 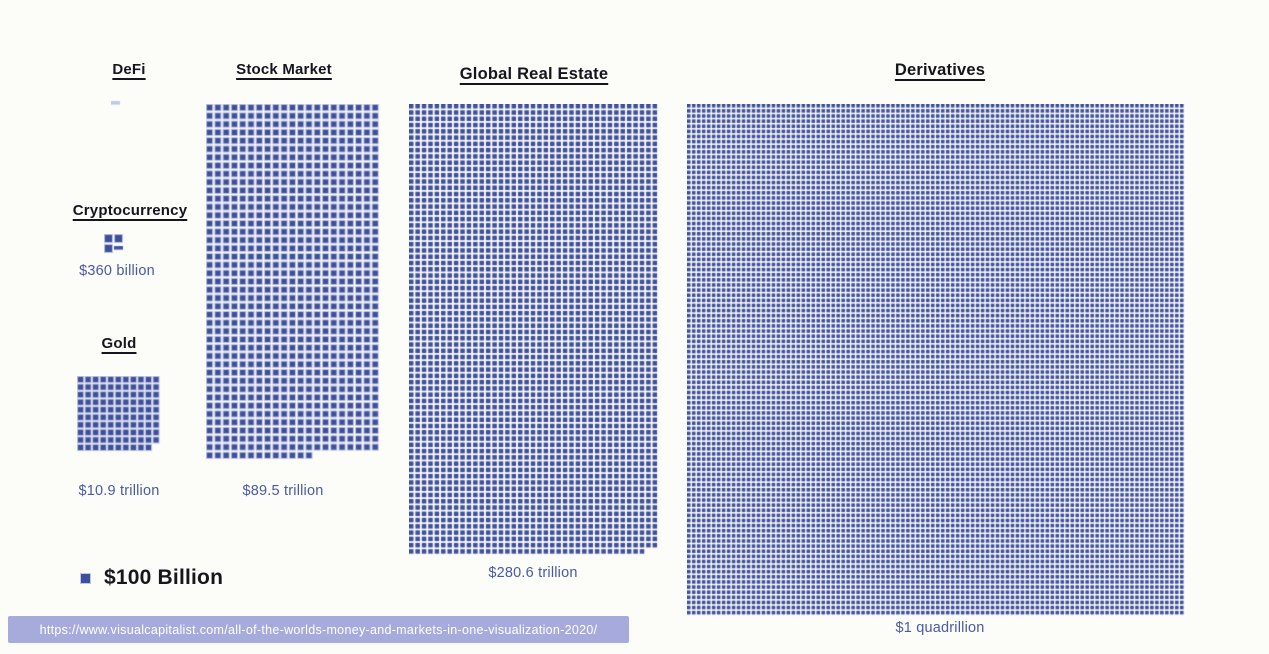 I want to click on global-real-estate-title: Global Real Estate, so click(x=534, y=74).